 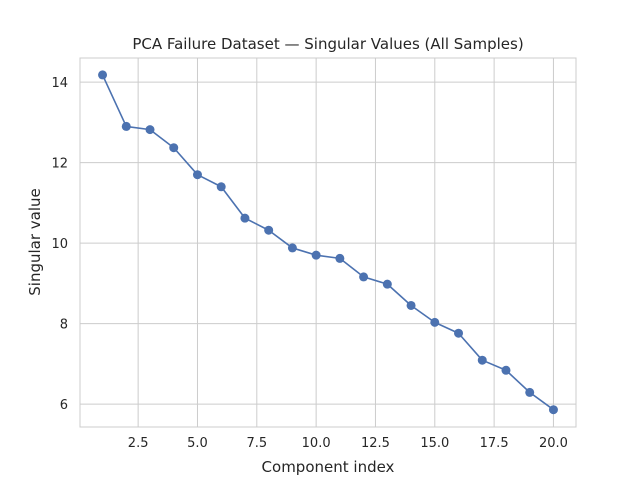 I want to click on y-axis-label: Singular value, so click(x=35, y=242).